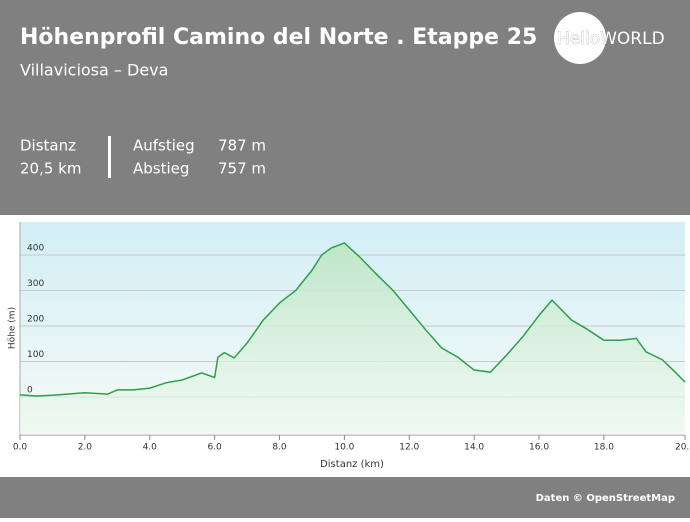  Describe the element at coordinates (30, 391) in the screenshot. I see `y-tick-label: 0` at that location.